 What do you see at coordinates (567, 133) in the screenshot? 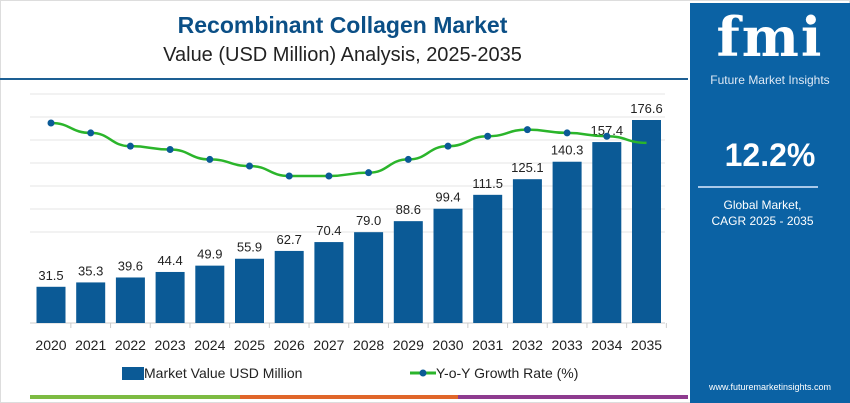
I see `growth-point-2033` at bounding box center [567, 133].